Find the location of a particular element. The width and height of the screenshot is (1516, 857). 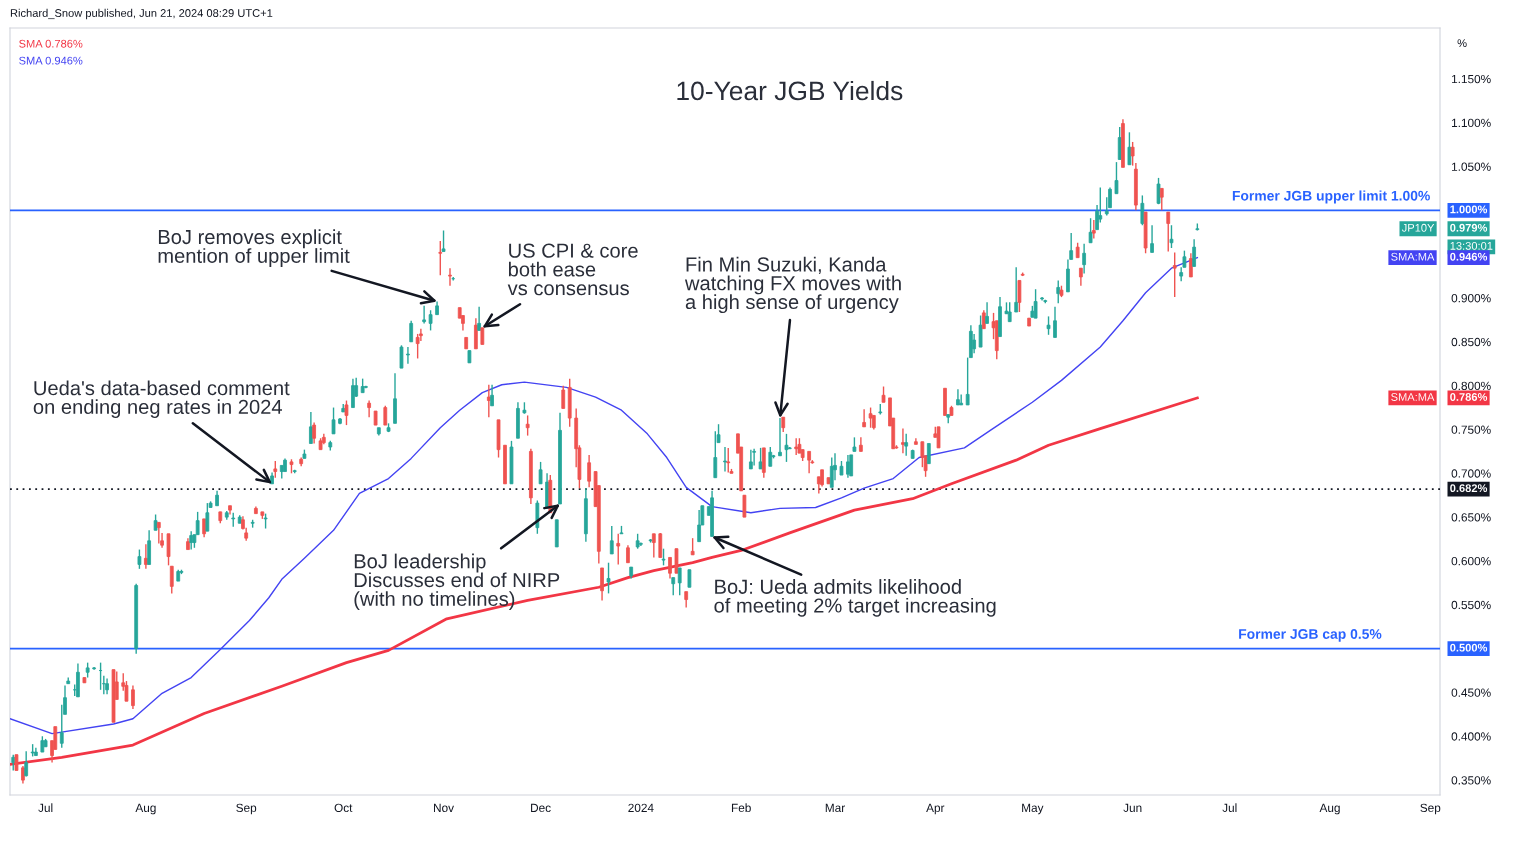

text: 13:30:01 is located at coordinates (1471, 245).